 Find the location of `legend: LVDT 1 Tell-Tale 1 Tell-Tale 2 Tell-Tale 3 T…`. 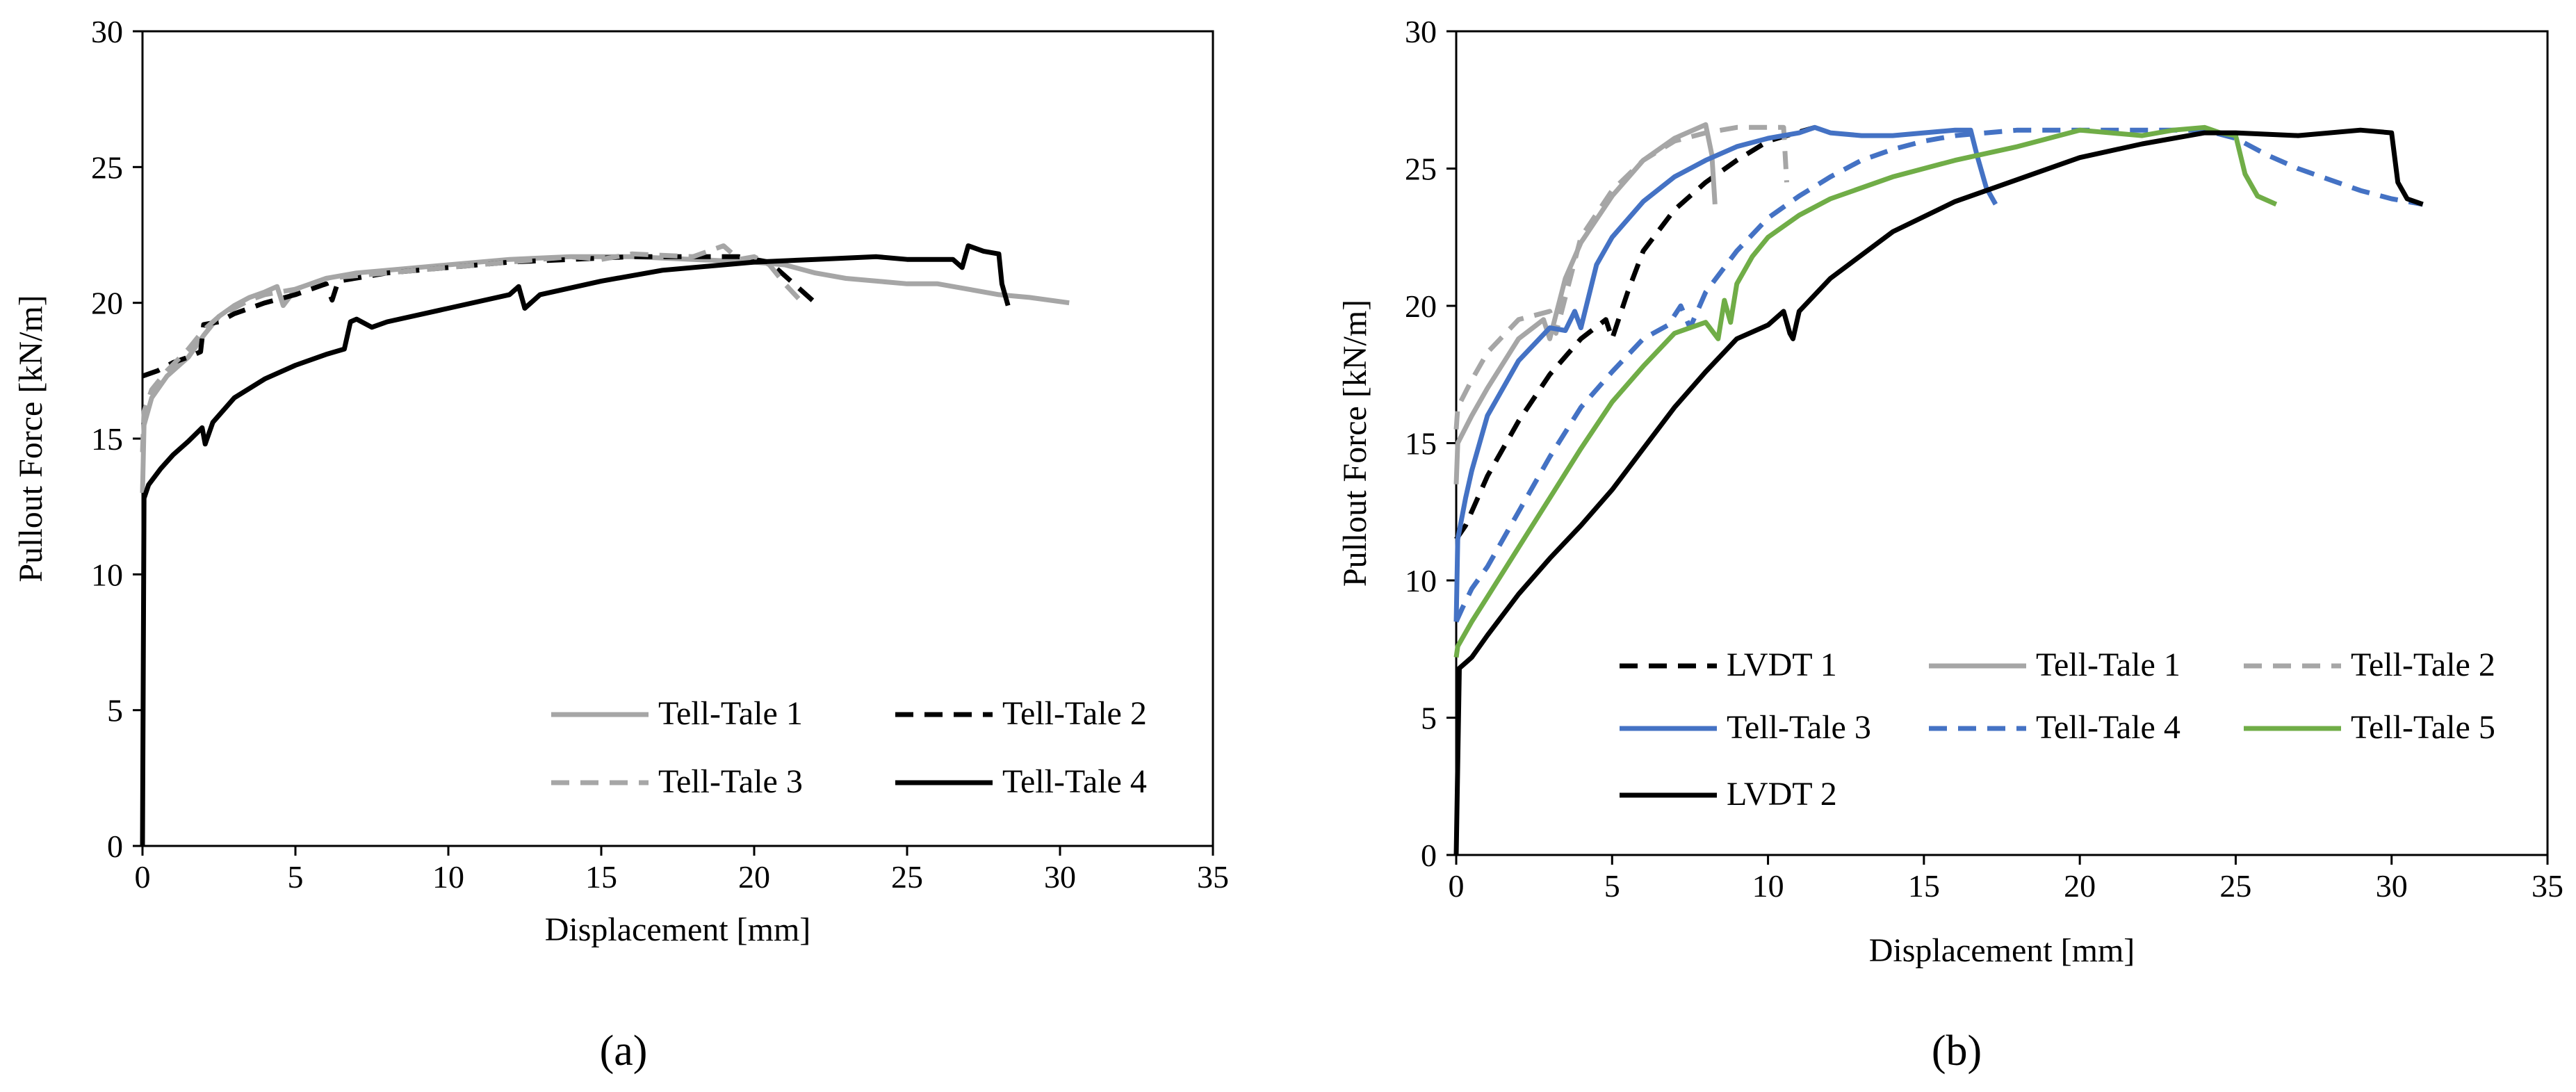

legend: LVDT 1 Tell-Tale 1 Tell-Tale 2 Tell-Tale 3 T… is located at coordinates (2057, 729).